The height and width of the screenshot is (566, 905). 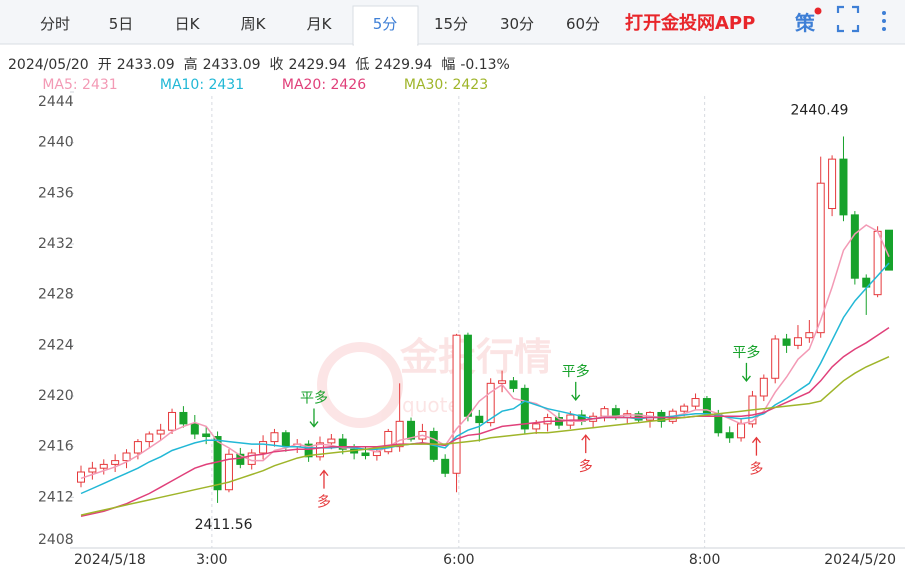 I want to click on x-tick-label: 3:00, so click(x=211, y=559).